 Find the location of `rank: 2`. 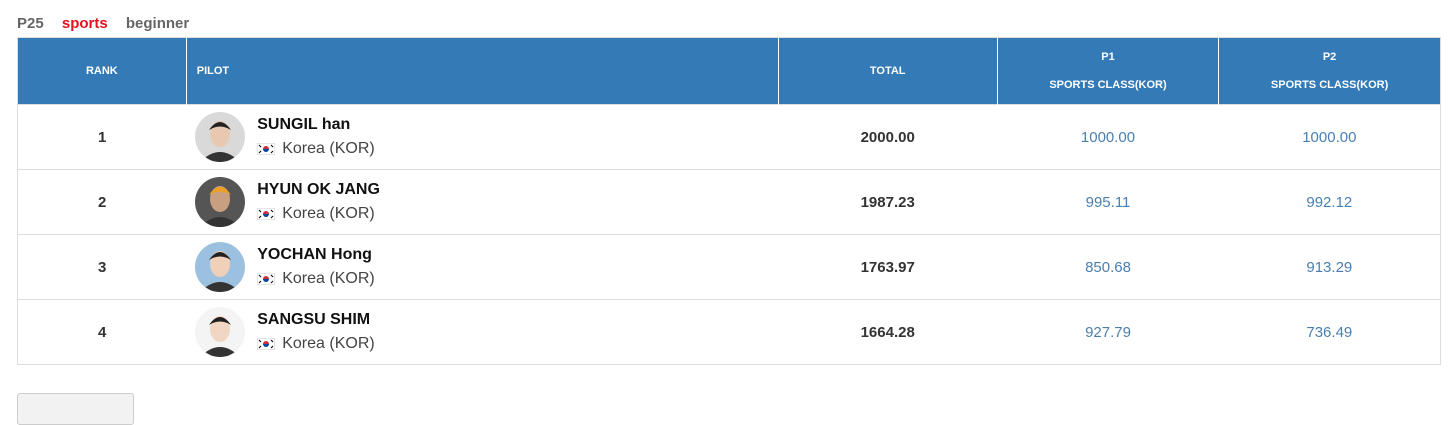

rank: 2 is located at coordinates (102, 202).